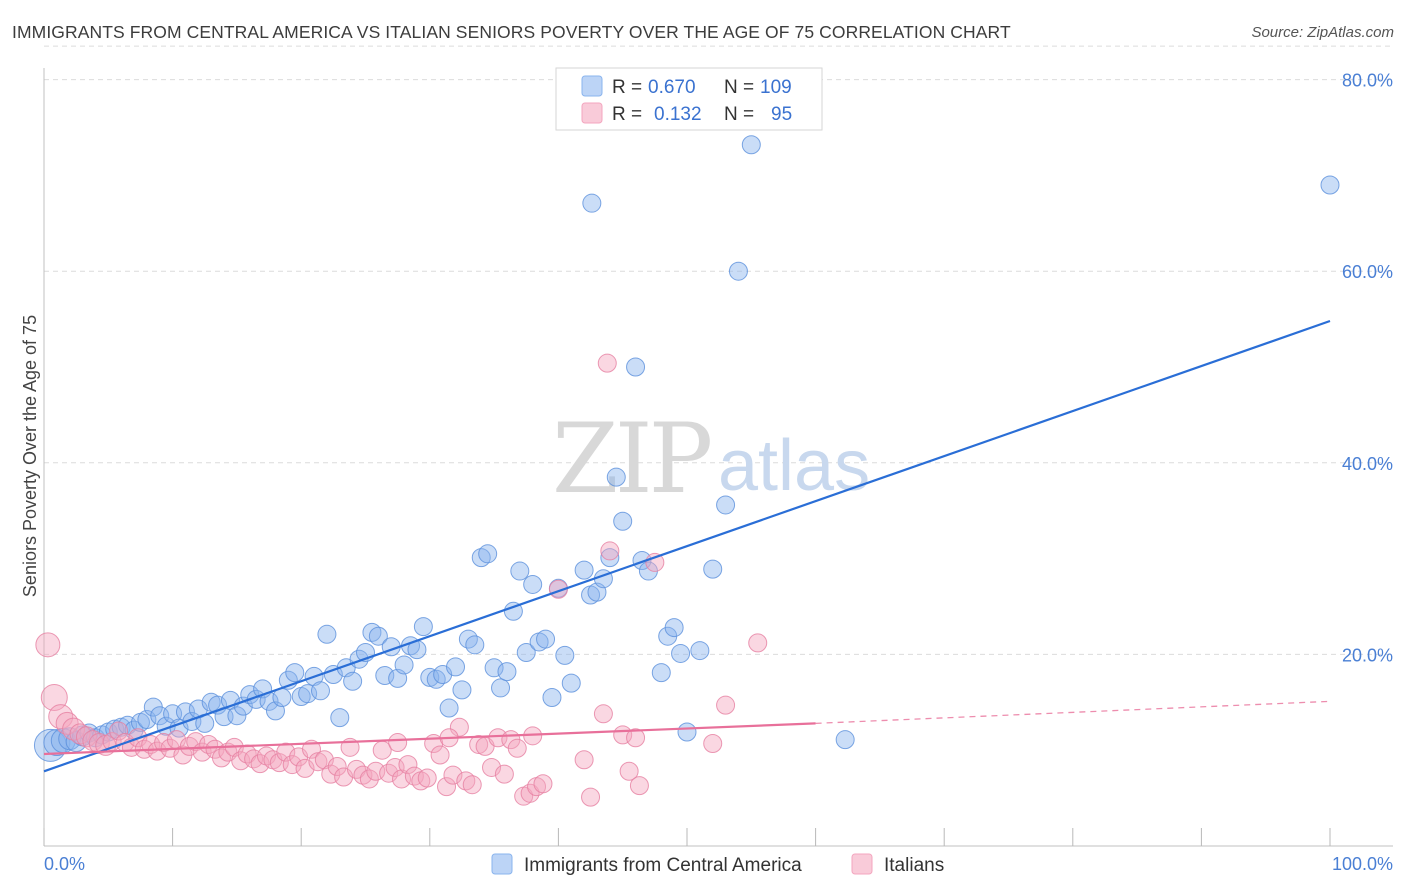 This screenshot has width=1406, height=892. Describe the element at coordinates (1367, 464) in the screenshot. I see `y-tick-label-1: 40.0%` at that location.